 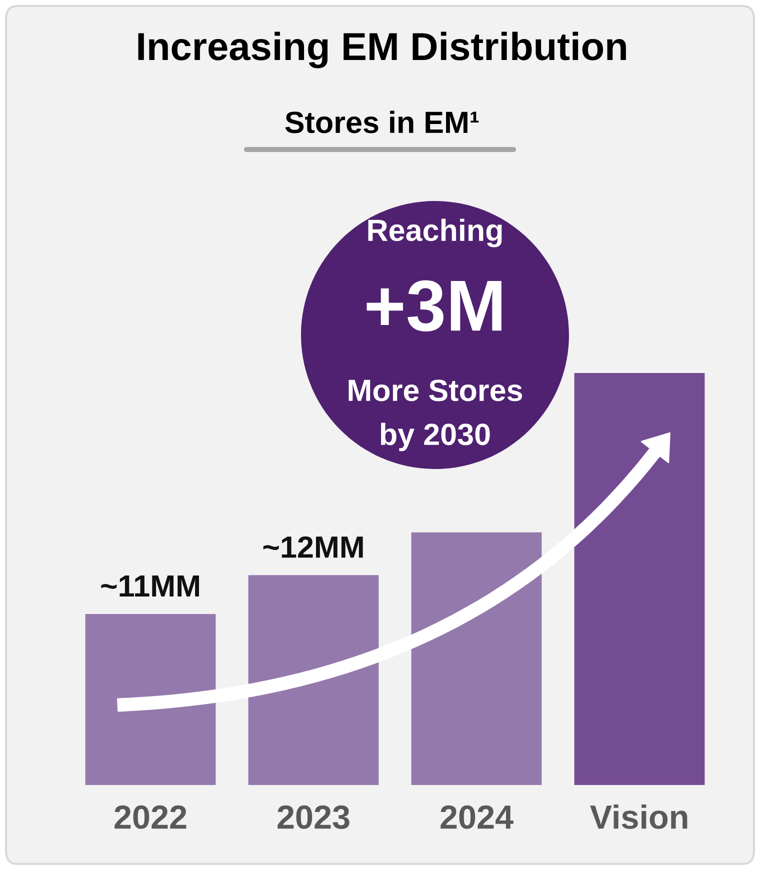 I want to click on chart-subtitle: Stores in EM¹, so click(x=382, y=122).